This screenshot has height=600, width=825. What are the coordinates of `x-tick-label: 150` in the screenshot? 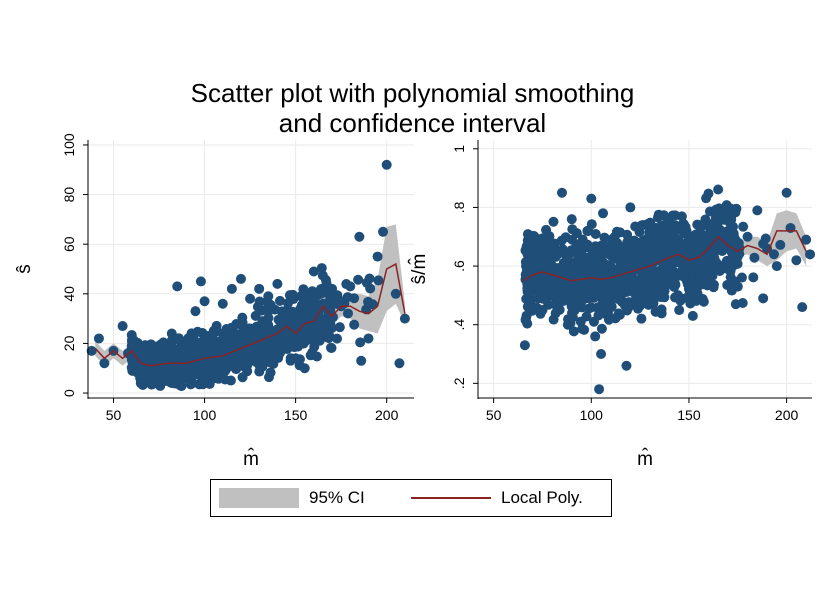 It's located at (296, 415).